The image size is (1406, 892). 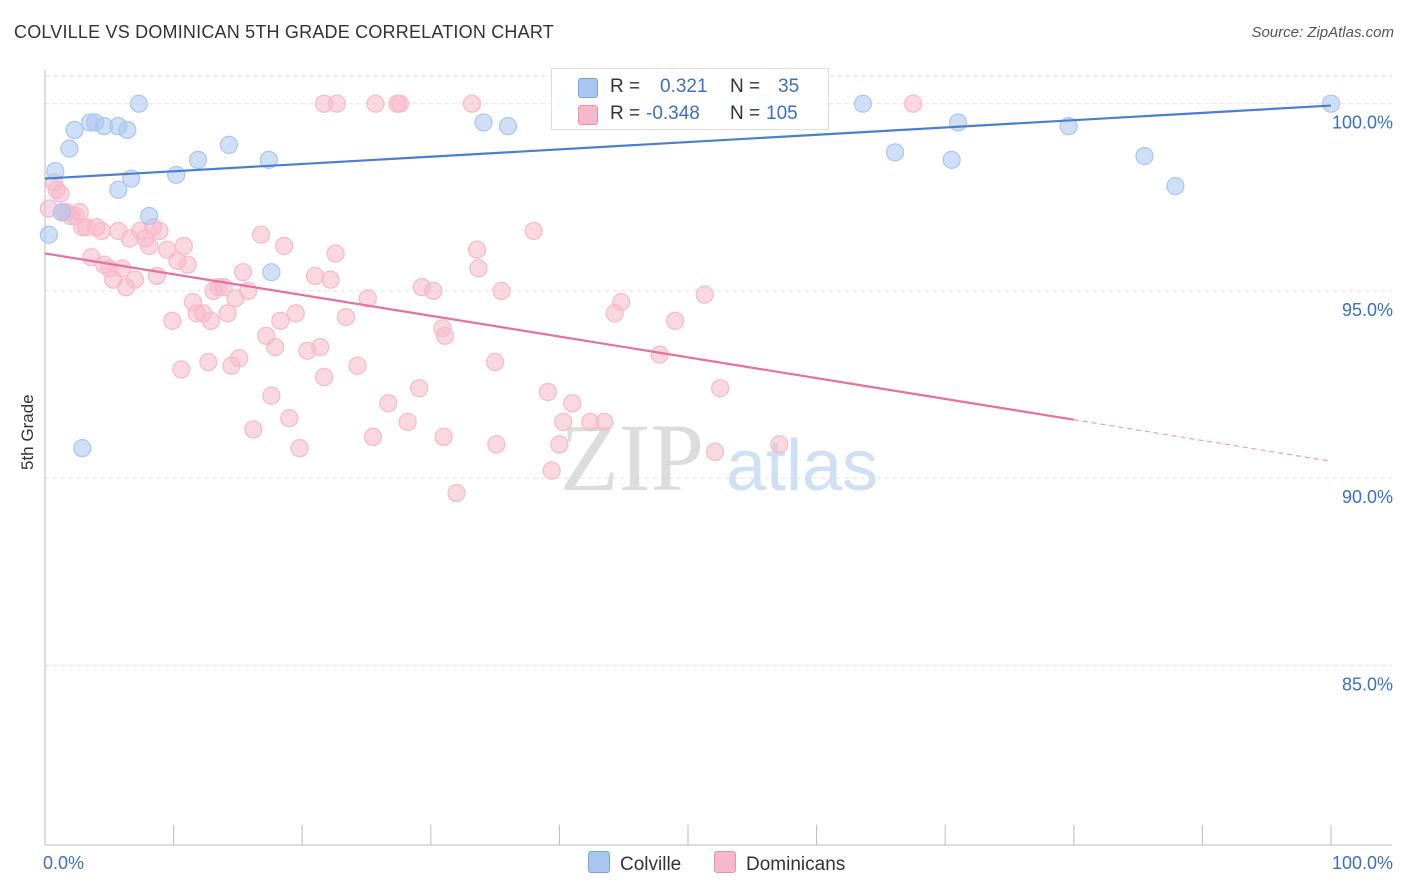 I want to click on dominicans-trend-line-dashed, so click(x=1202, y=440).